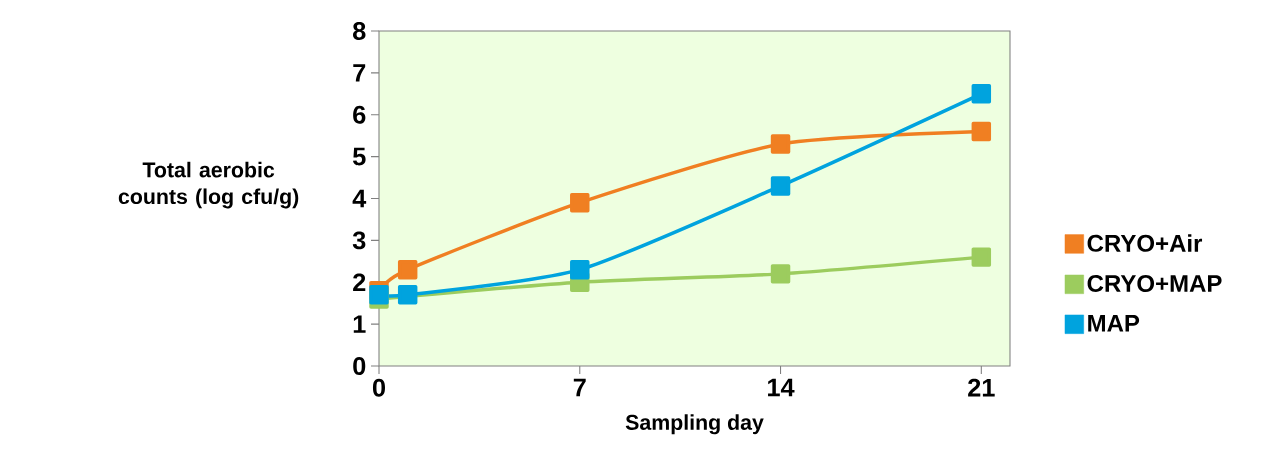  I want to click on y-tick-label: 0, so click(359, 366).